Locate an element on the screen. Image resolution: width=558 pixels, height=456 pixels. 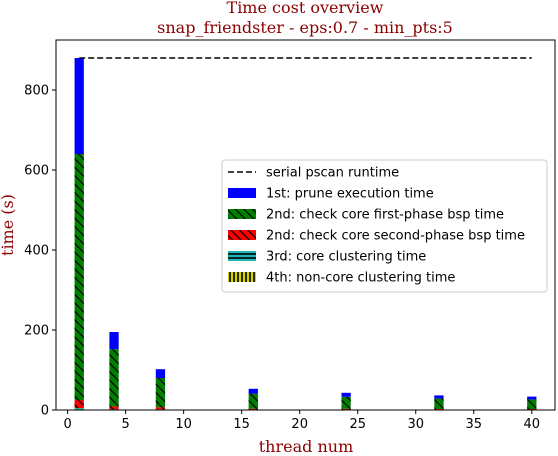
x-tick-label: 10 is located at coordinates (183, 424).